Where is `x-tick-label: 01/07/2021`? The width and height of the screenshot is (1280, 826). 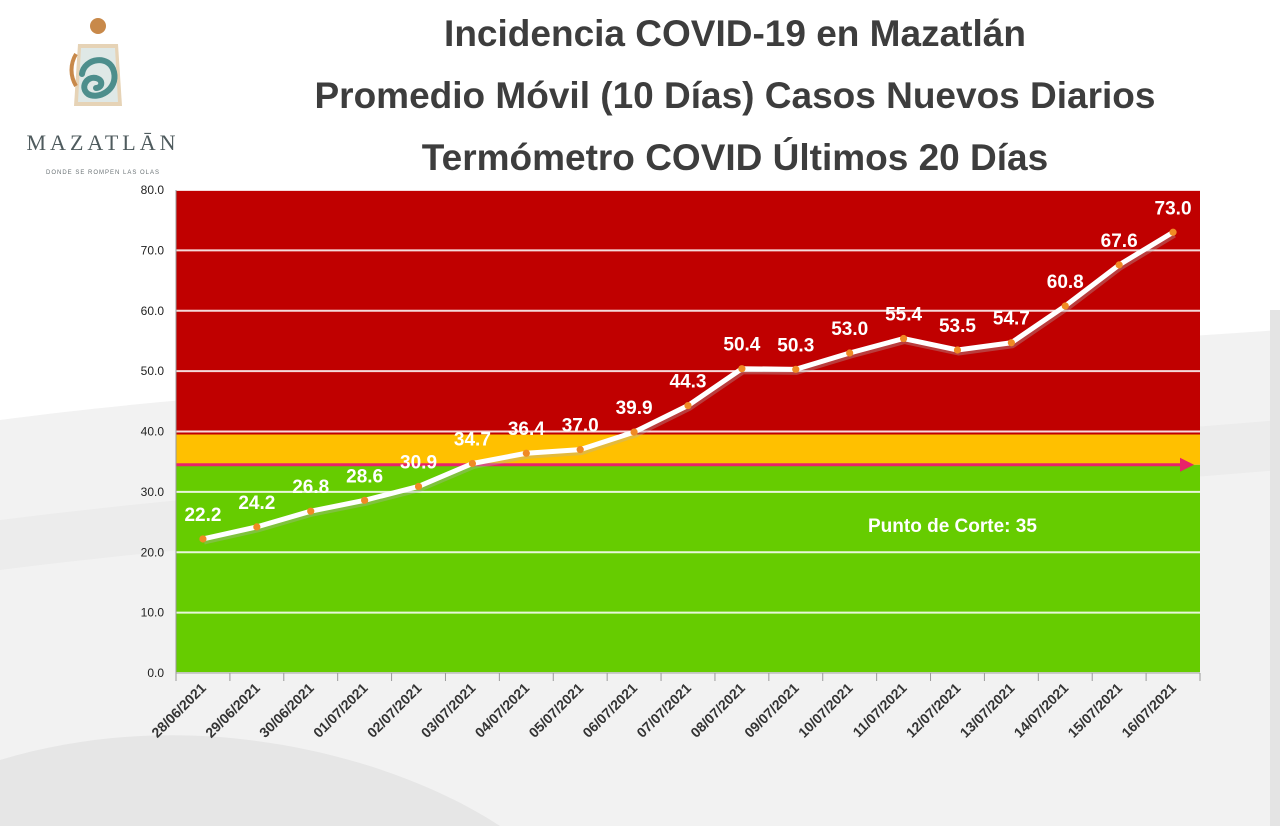
x-tick-label: 01/07/2021 is located at coordinates (340, 710).